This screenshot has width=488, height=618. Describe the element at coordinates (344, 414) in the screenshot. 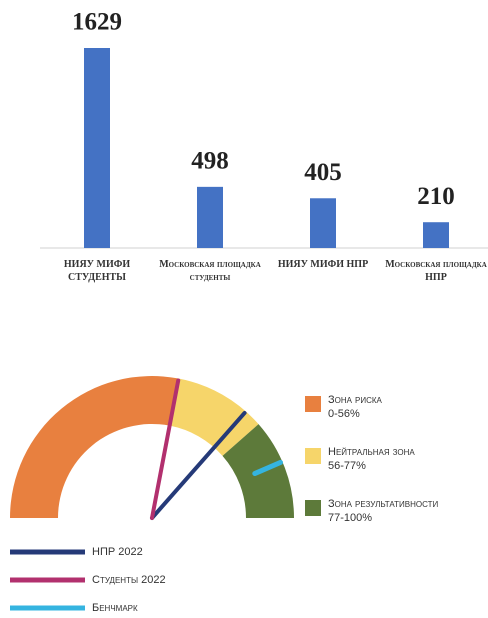

I see `zone-label: 0-56%` at that location.